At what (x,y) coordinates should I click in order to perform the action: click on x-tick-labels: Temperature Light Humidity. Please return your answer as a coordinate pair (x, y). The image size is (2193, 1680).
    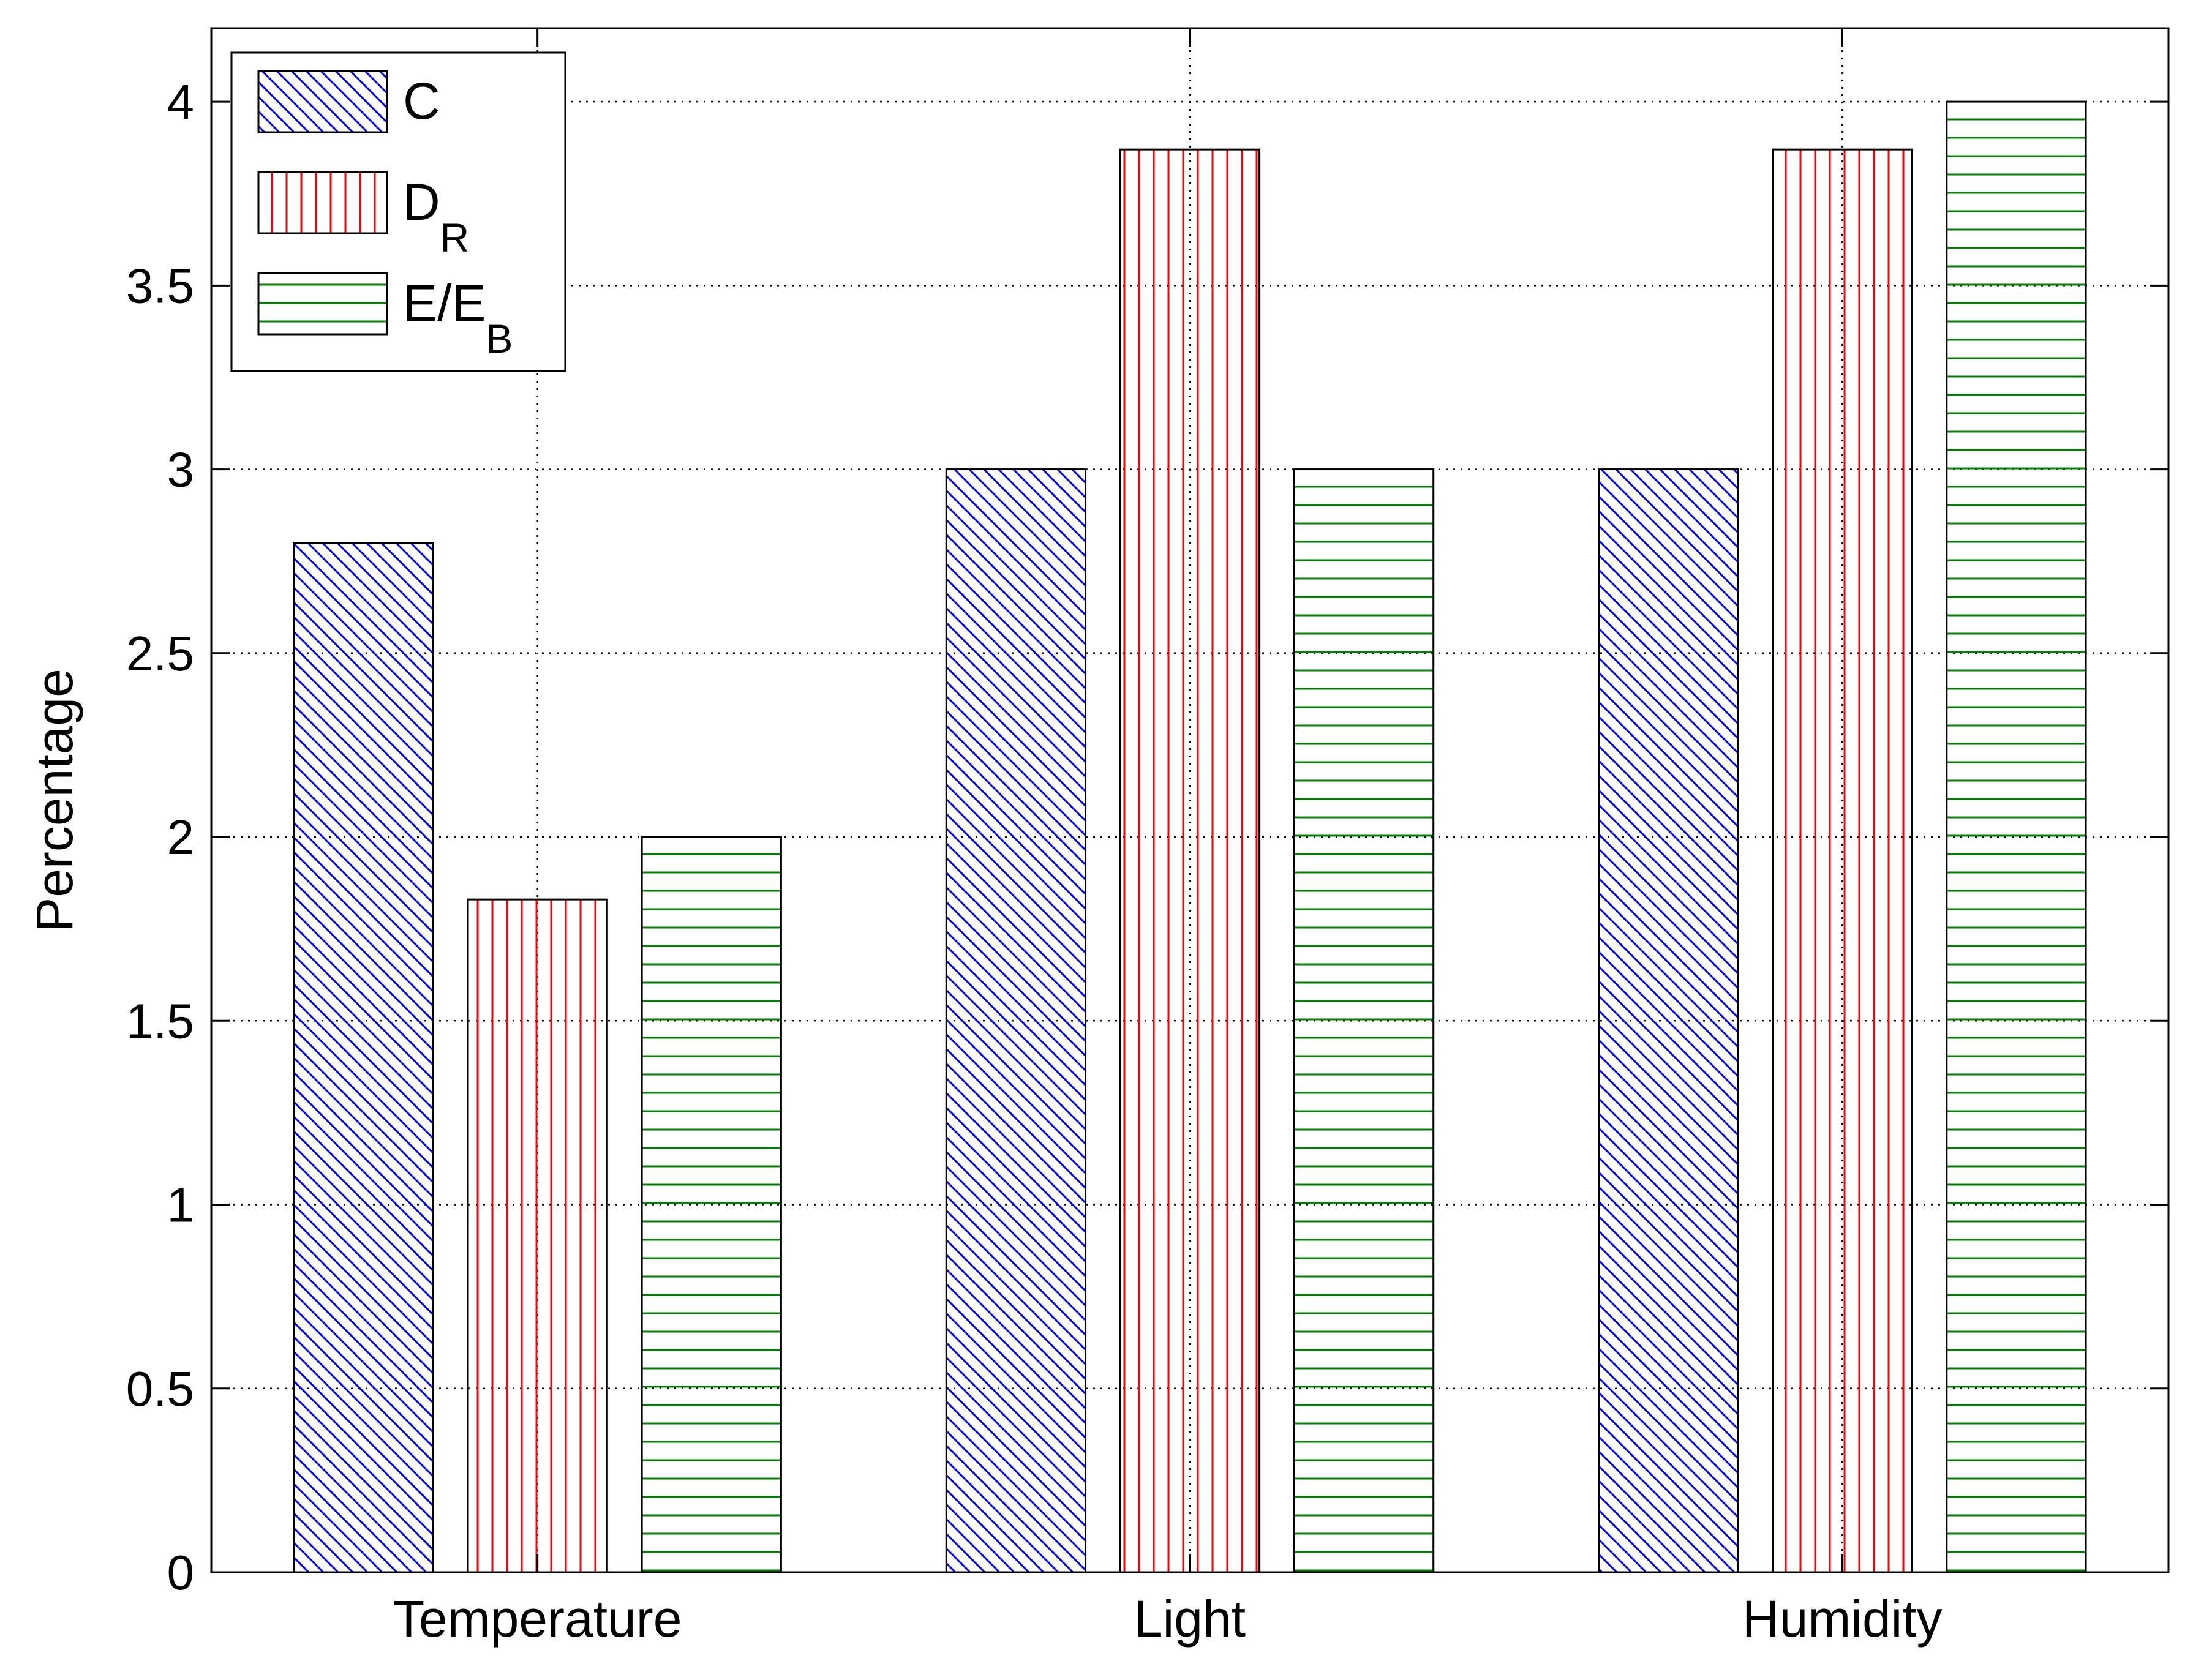
    Looking at the image, I should click on (1168, 1619).